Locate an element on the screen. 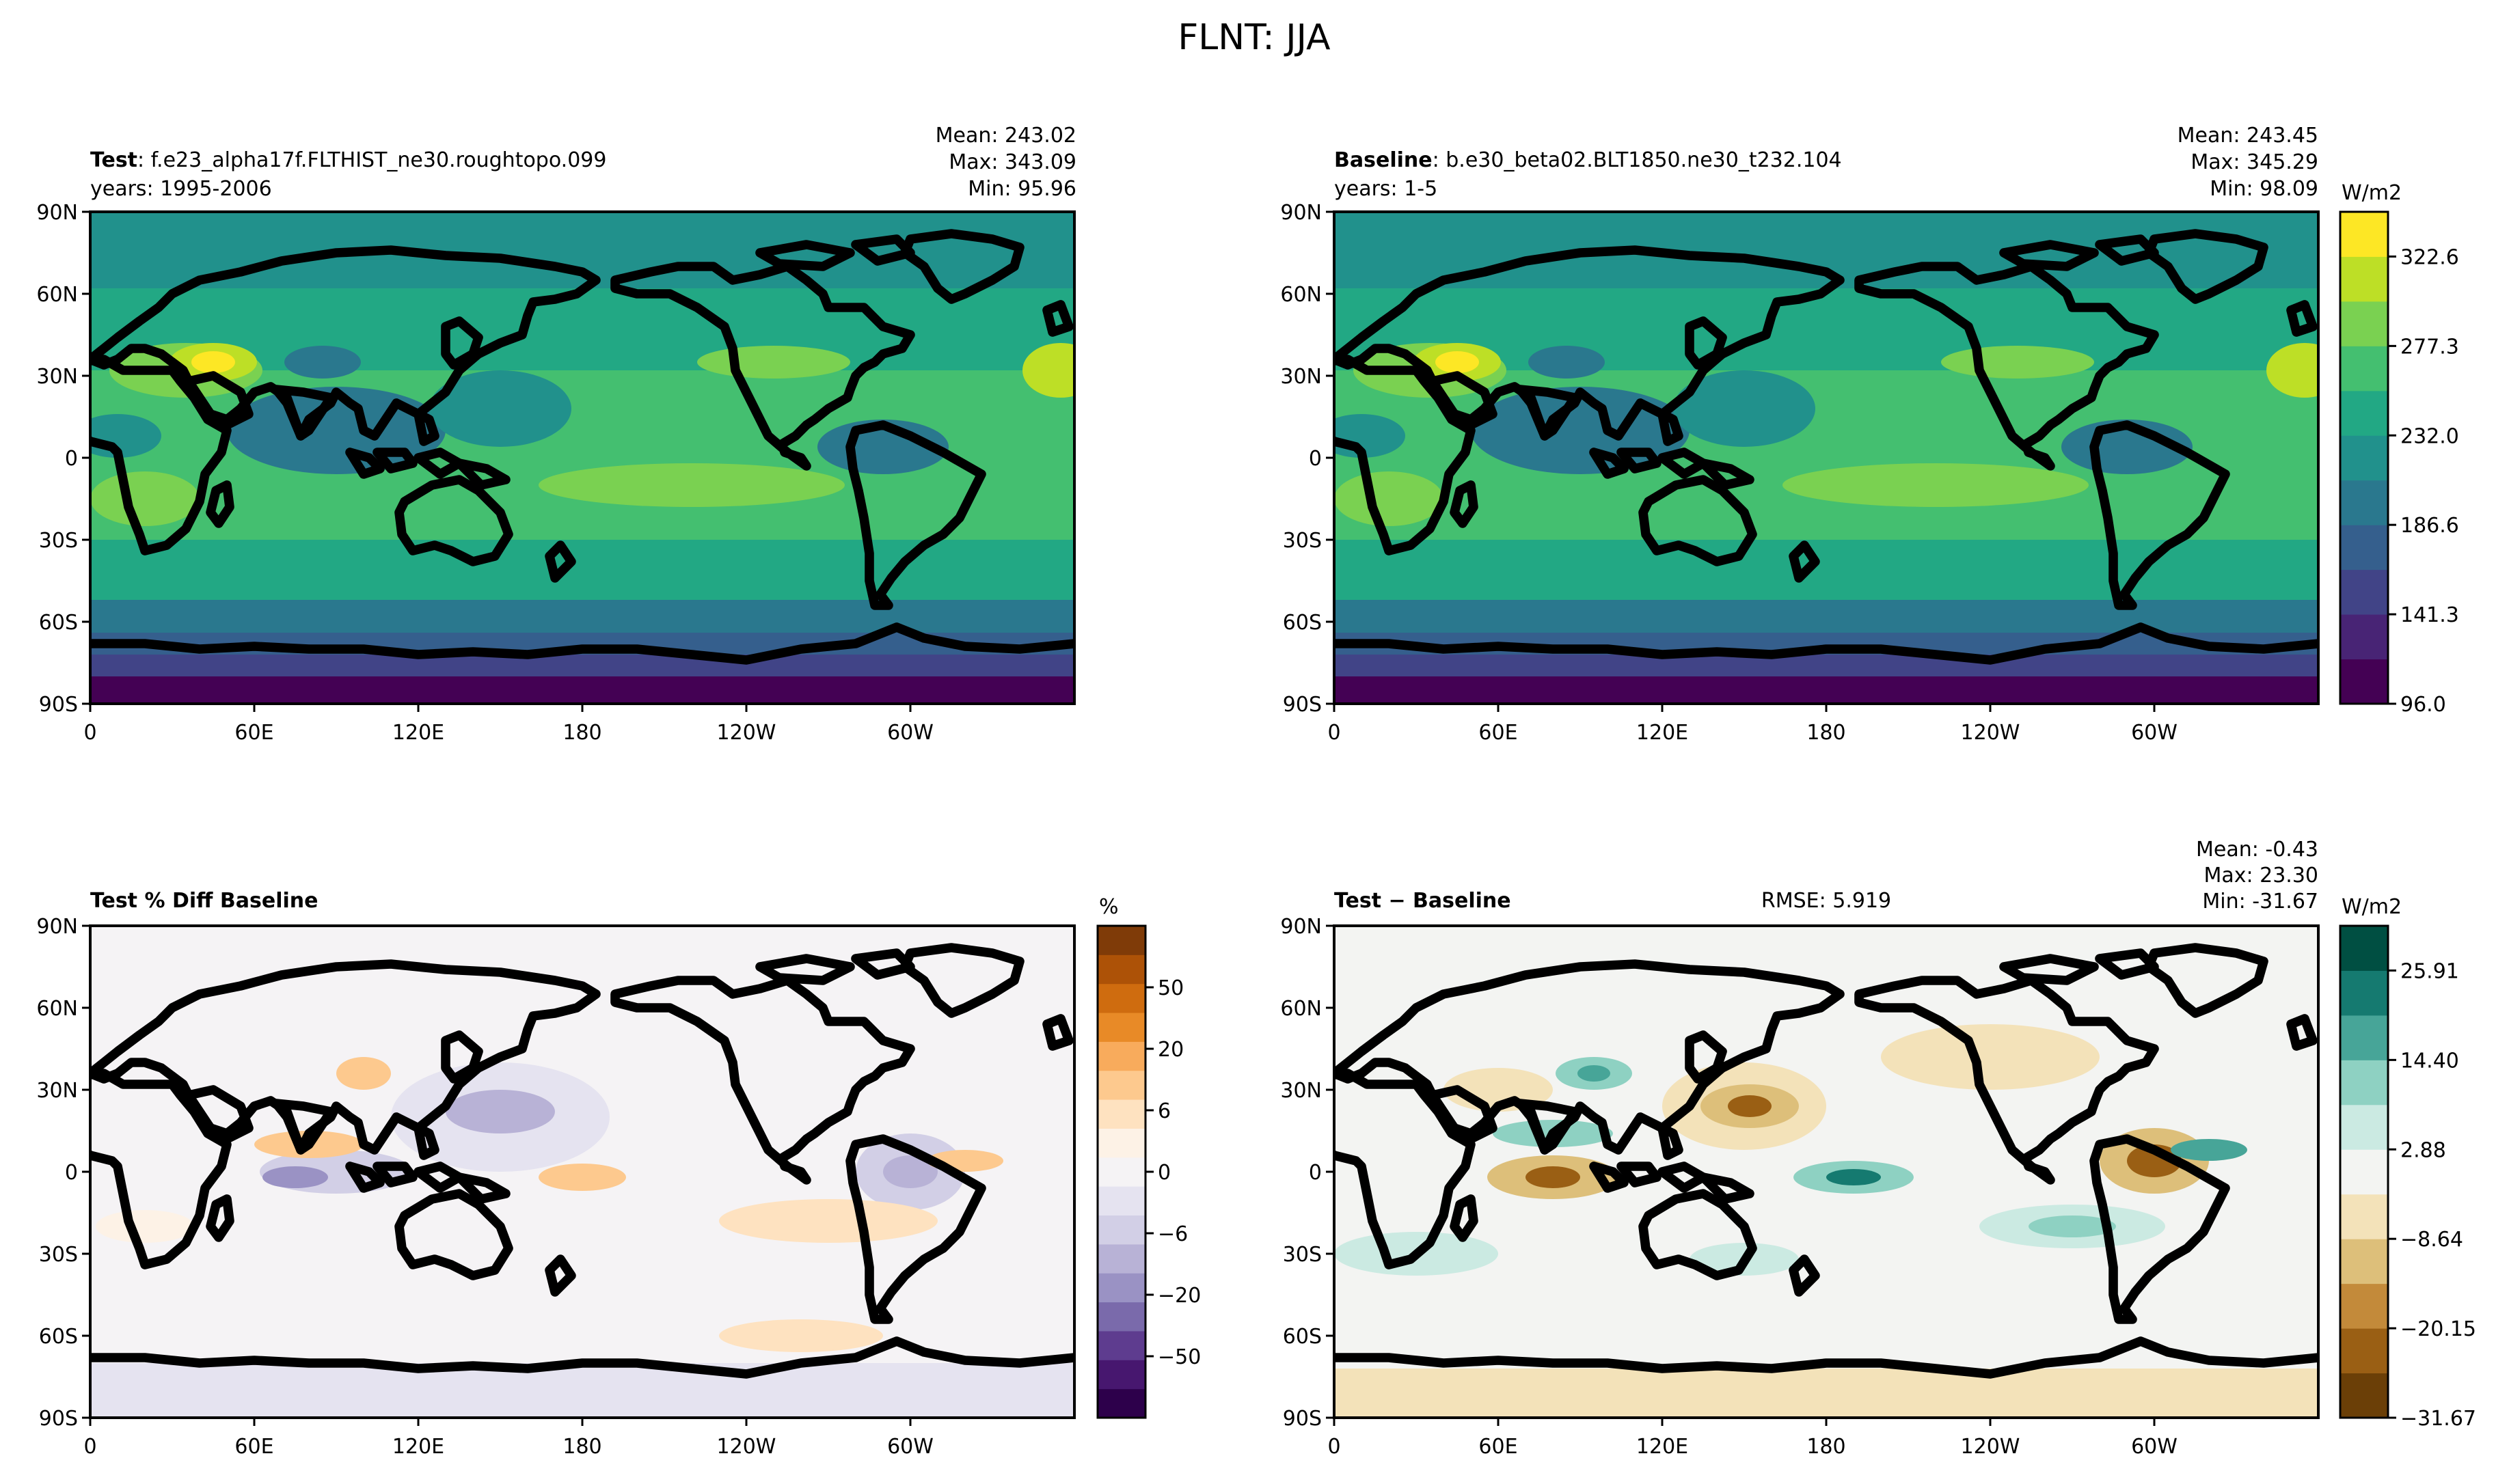  panel-test-map is located at coordinates (582, 458).